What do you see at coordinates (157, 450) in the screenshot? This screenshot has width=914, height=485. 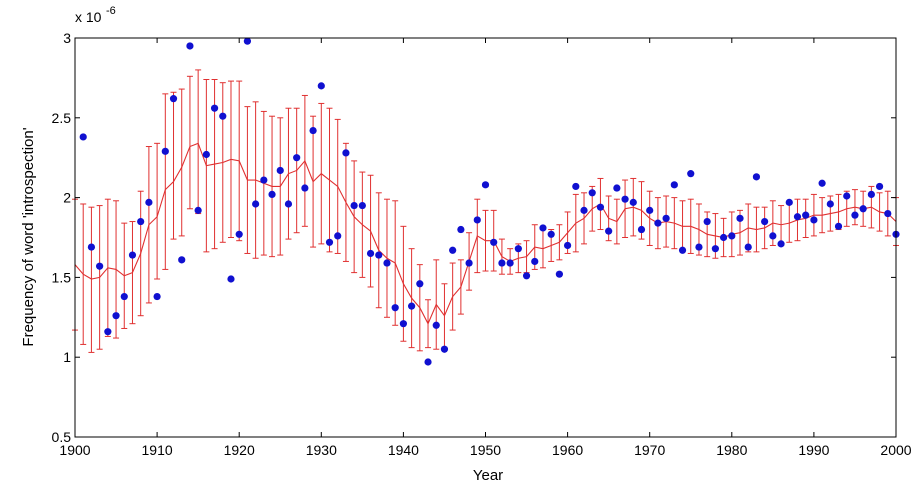 I see `x-tick-label: 1910` at bounding box center [157, 450].